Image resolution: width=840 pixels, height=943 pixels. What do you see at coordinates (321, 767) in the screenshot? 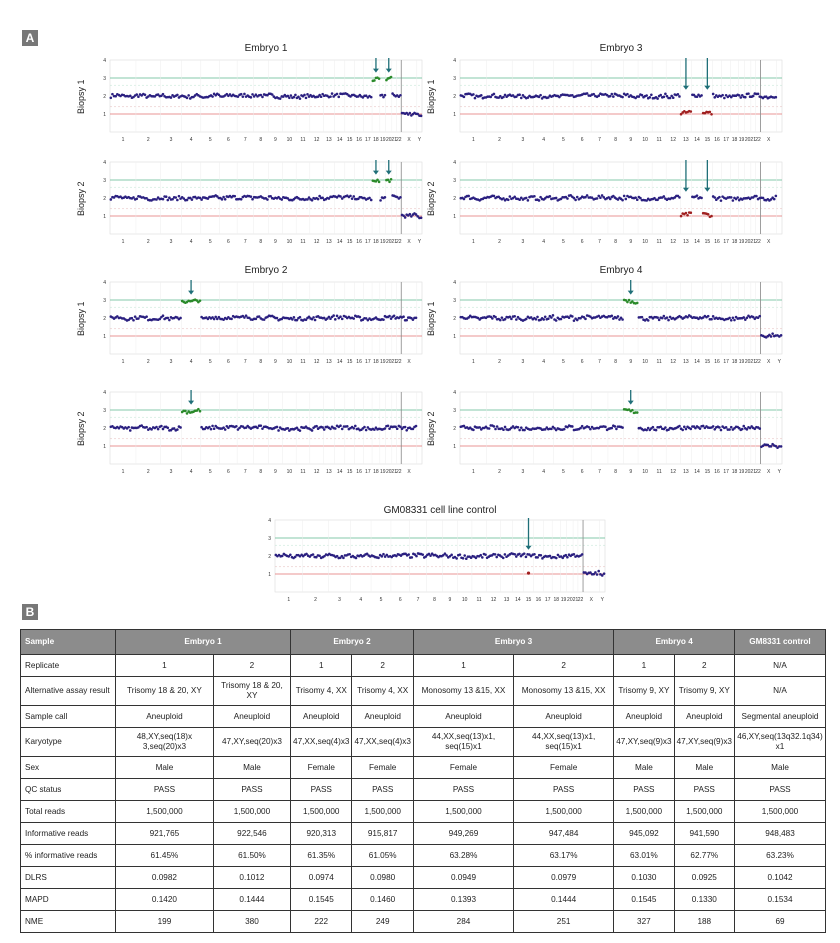
I see `table-cell: Female` at bounding box center [321, 767].